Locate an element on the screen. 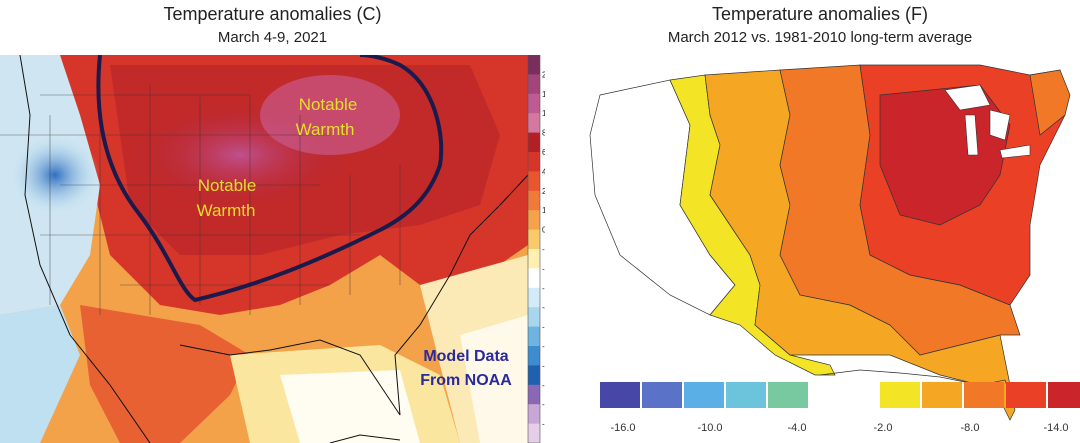 The width and height of the screenshot is (1080, 443). colorbar-label: 12 is located at coordinates (543, 113).